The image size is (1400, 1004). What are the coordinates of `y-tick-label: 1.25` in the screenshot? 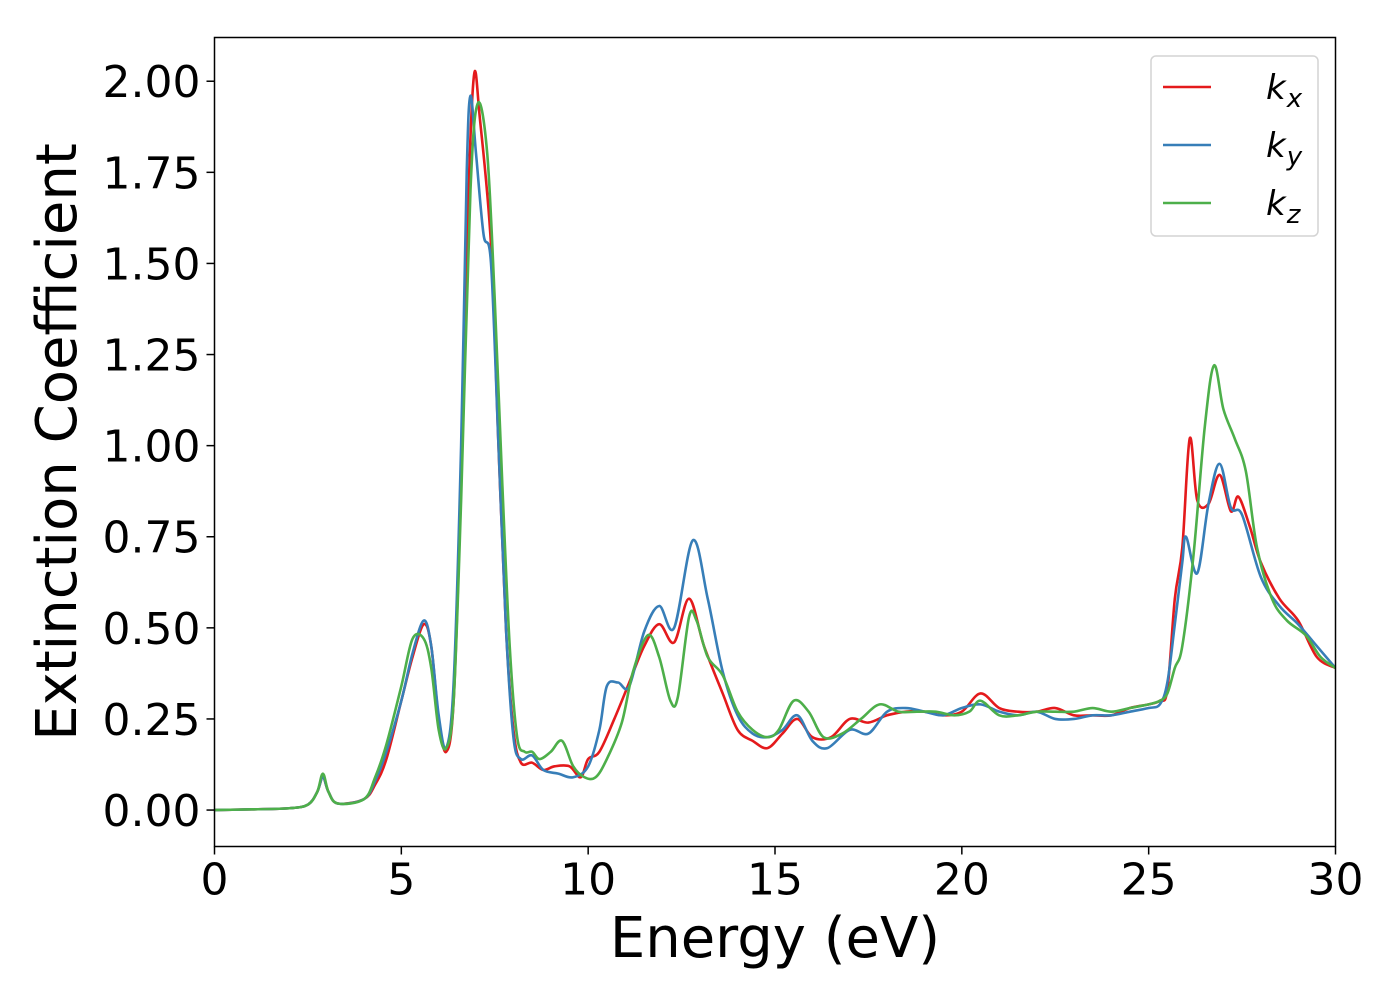 It's located at (152, 356).